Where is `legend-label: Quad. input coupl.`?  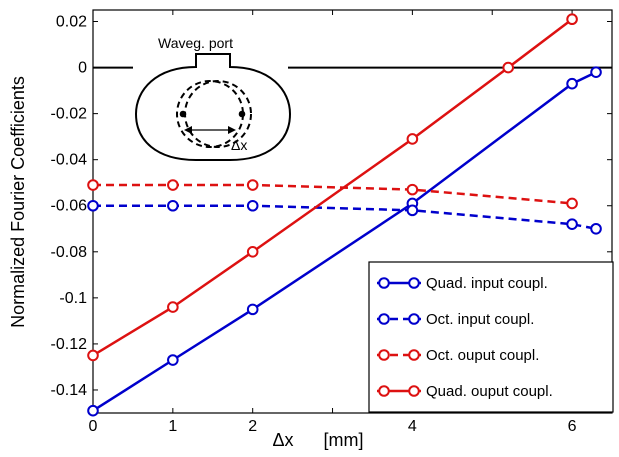 legend-label: Quad. input coupl. is located at coordinates (487, 283).